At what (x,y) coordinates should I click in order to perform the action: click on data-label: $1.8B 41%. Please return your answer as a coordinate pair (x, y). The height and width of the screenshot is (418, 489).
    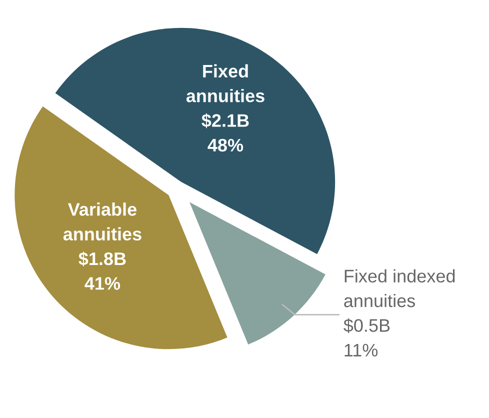
    Looking at the image, I should click on (102, 271).